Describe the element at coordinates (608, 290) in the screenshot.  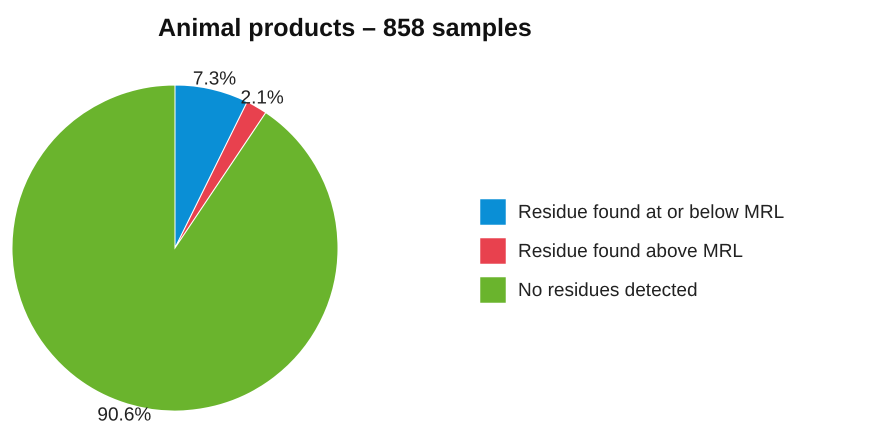
I see `legend-label: No residues detected` at that location.